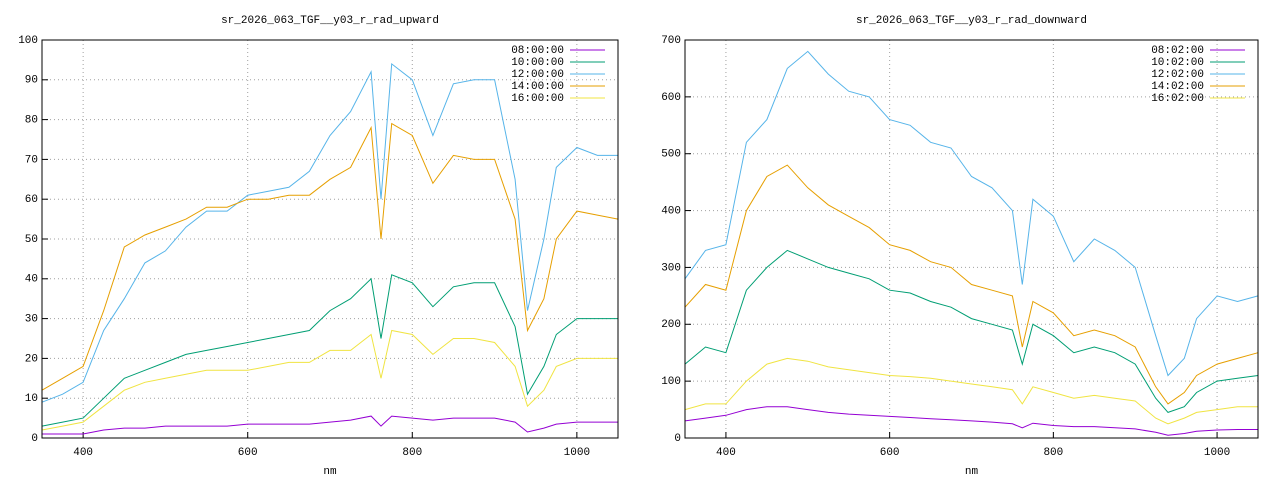  What do you see at coordinates (671, 98) in the screenshot?
I see `y-tick-label: 600` at bounding box center [671, 98].